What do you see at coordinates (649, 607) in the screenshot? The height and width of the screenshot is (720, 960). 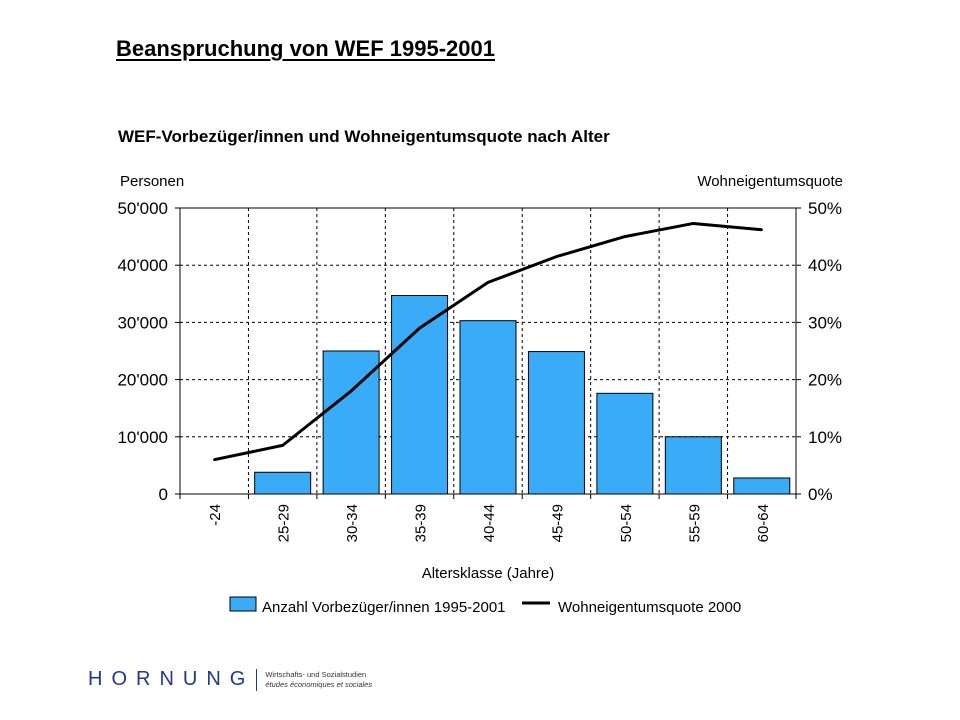 I see `legend-label-line: Wohneigentumsquote 2000` at bounding box center [649, 607].